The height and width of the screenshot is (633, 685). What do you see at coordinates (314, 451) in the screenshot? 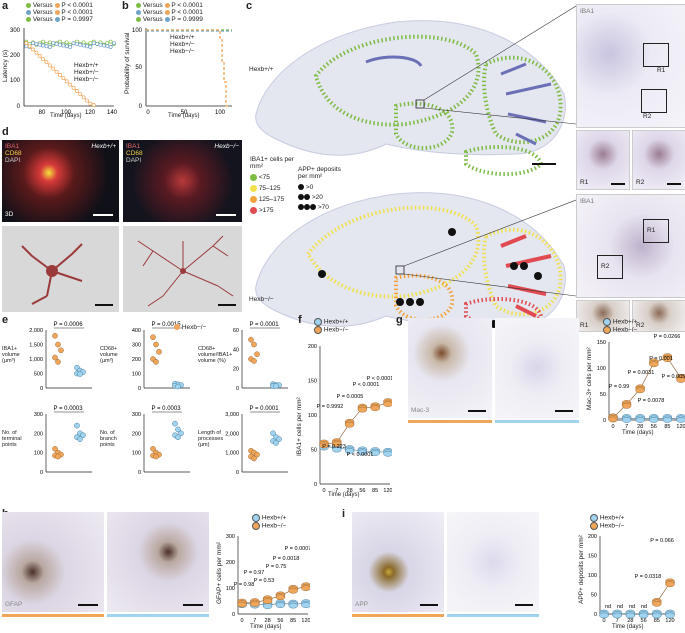
I see `ytick: 50` at bounding box center [314, 451].